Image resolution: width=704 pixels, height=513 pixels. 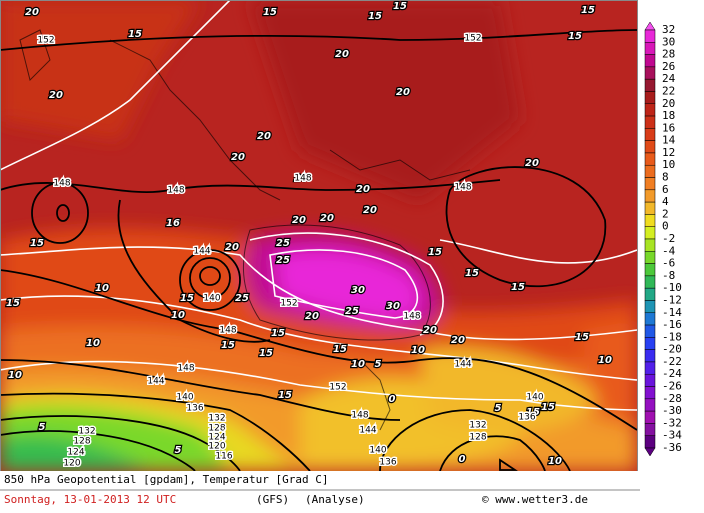 What do you see at coordinates (672, 386) in the screenshot?
I see `colorbar-label: -26` at bounding box center [672, 386].